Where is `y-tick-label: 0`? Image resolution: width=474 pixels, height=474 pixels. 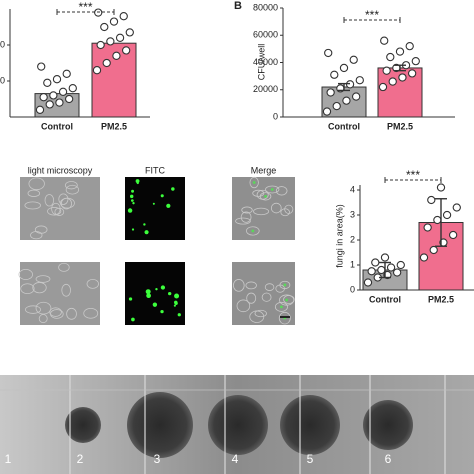 y-tick-label: 0 is located at coordinates (352, 289).